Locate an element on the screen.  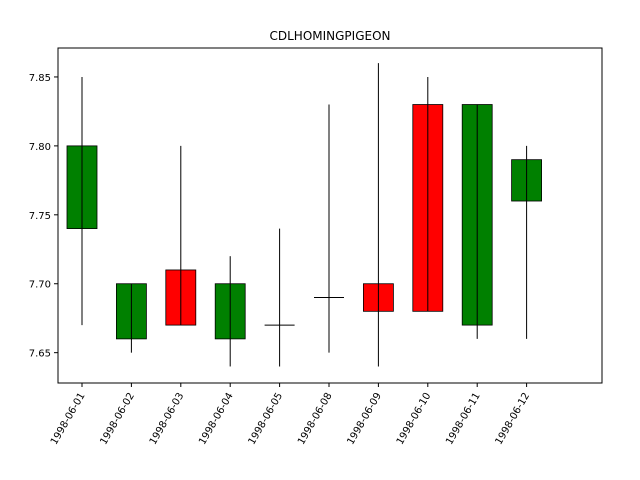
y-axis: 7.65 7.70 7.75 7.80 7.85 is located at coordinates (43, 216).